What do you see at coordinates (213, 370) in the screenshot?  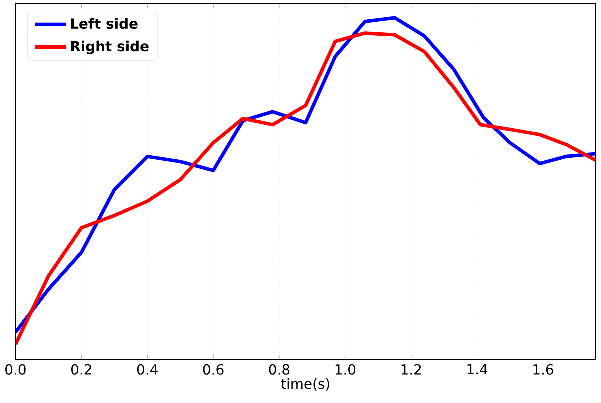 I see `x-tick-label: 0.6` at bounding box center [213, 370].